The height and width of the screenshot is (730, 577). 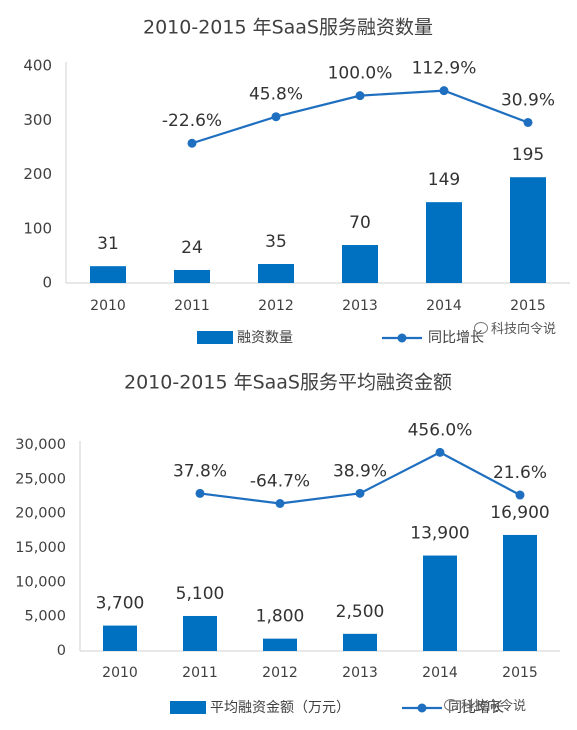 I want to click on bar-data-label: 70, so click(x=360, y=223).